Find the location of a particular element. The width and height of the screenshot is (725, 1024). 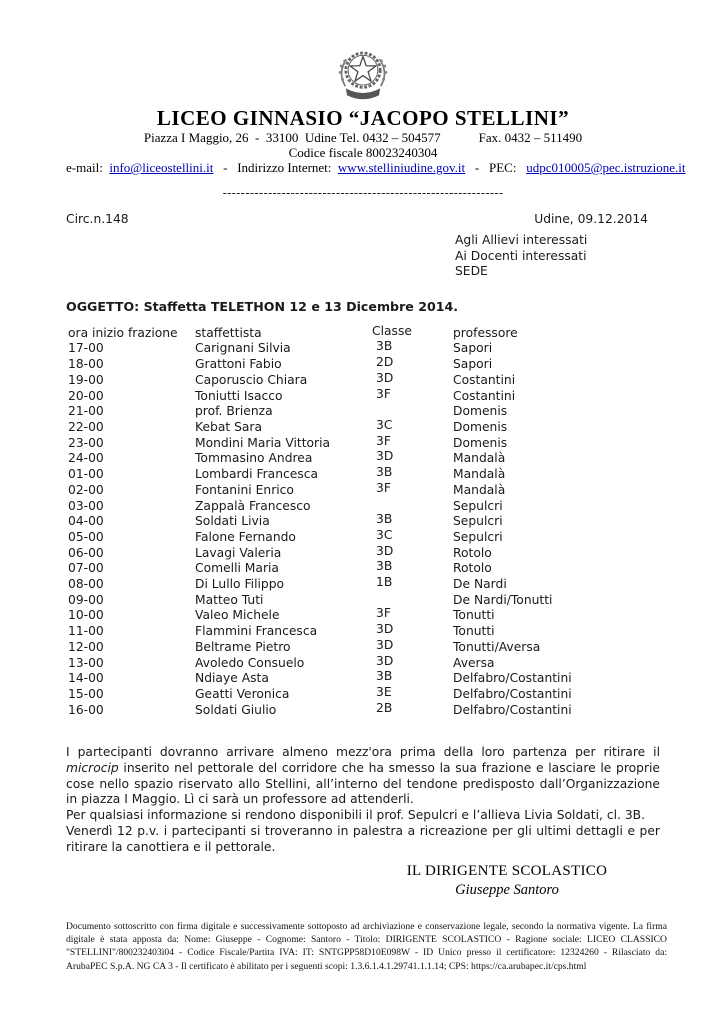

table-row: 09-00 Matteo Tuti De Nardi/Tonutti is located at coordinates (364, 601).